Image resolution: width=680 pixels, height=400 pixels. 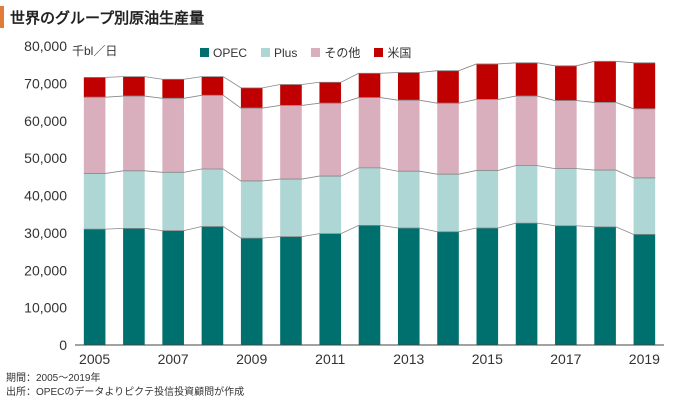 I want to click on x-tick-label: 2017, so click(x=565, y=359).